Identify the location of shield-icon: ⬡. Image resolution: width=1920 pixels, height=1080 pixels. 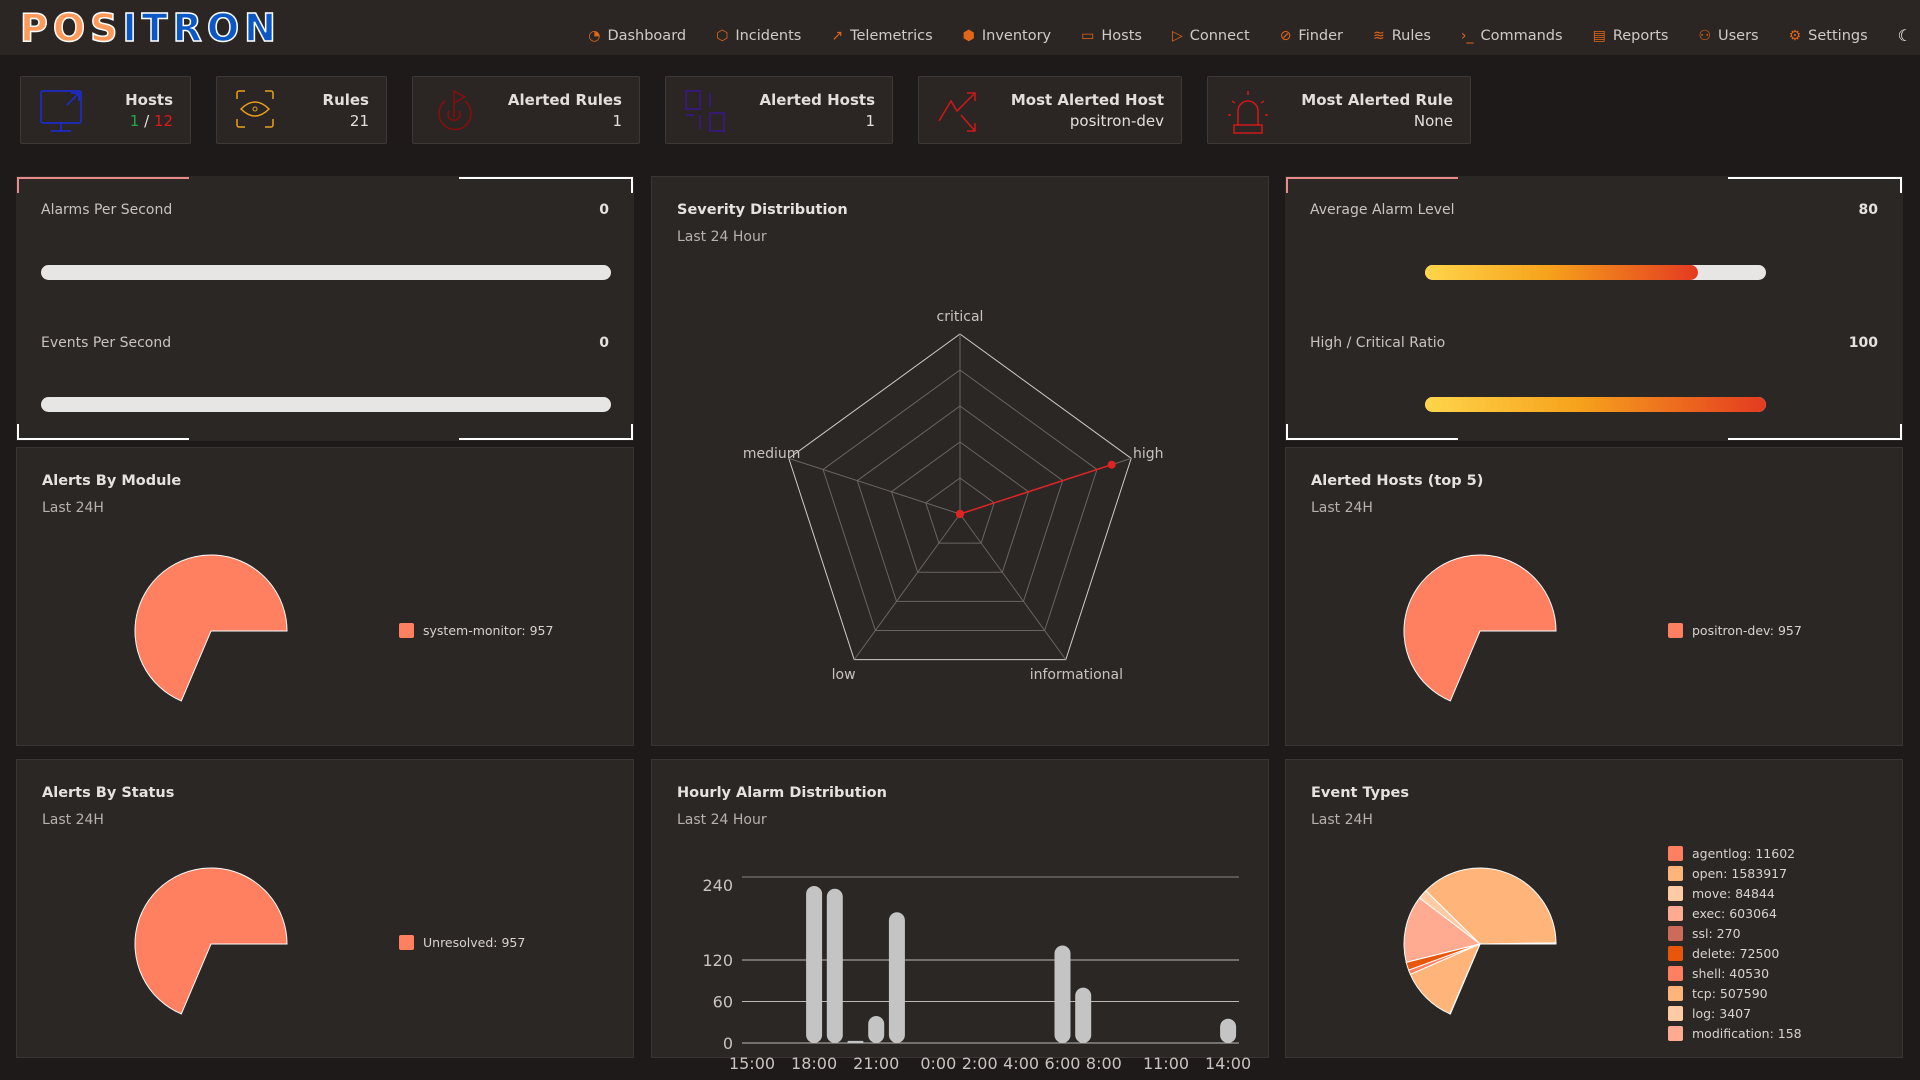
(722, 35).